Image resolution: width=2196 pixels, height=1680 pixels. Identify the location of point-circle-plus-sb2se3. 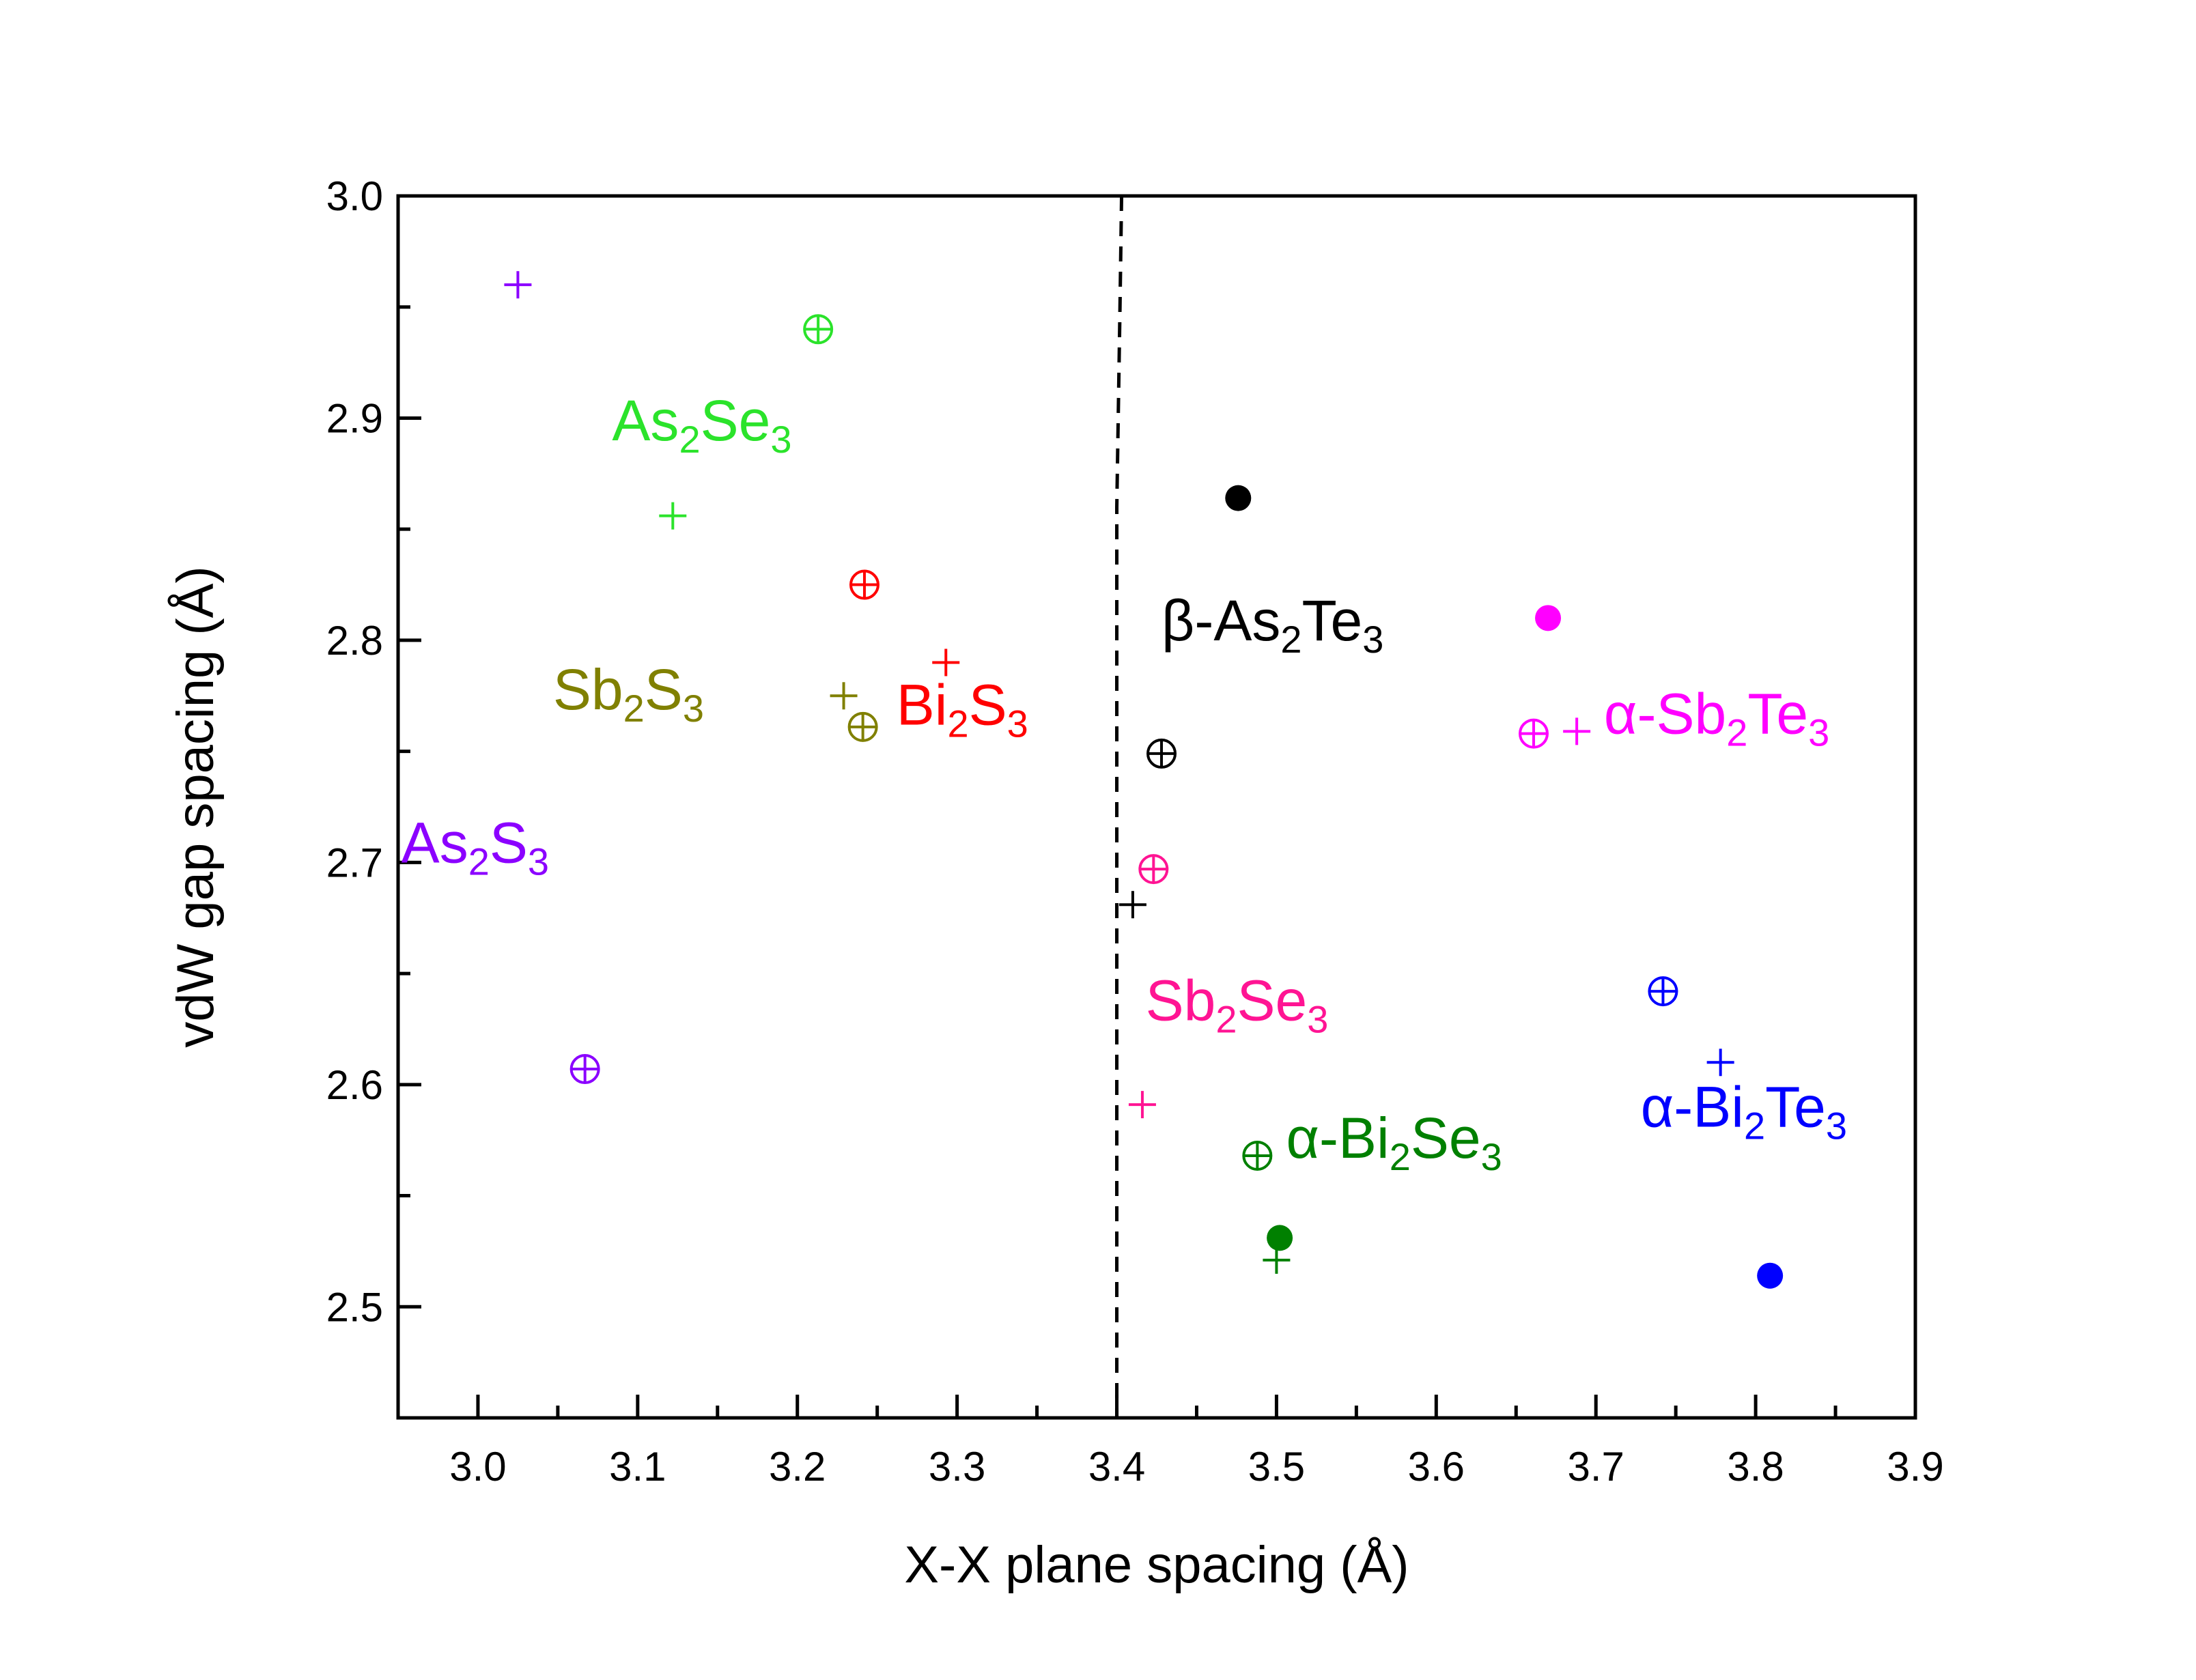
(1154, 869).